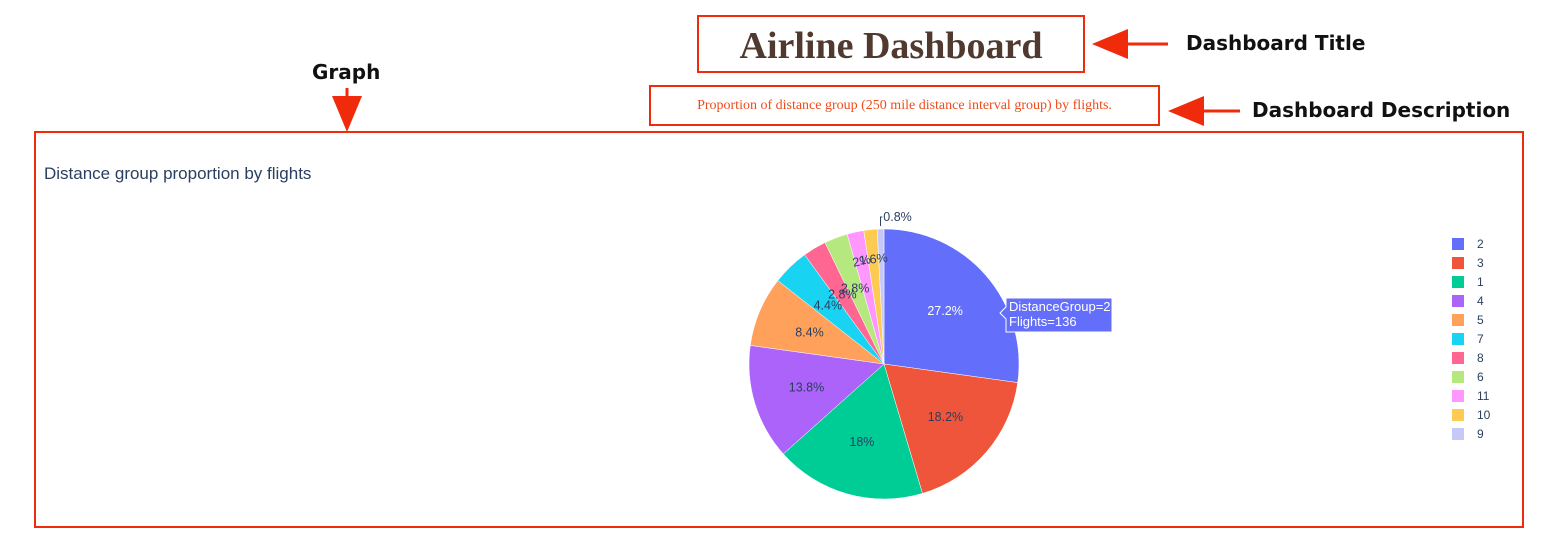 Image resolution: width=1545 pixels, height=538 pixels. I want to click on hover-tooltip, so click(1056, 315).